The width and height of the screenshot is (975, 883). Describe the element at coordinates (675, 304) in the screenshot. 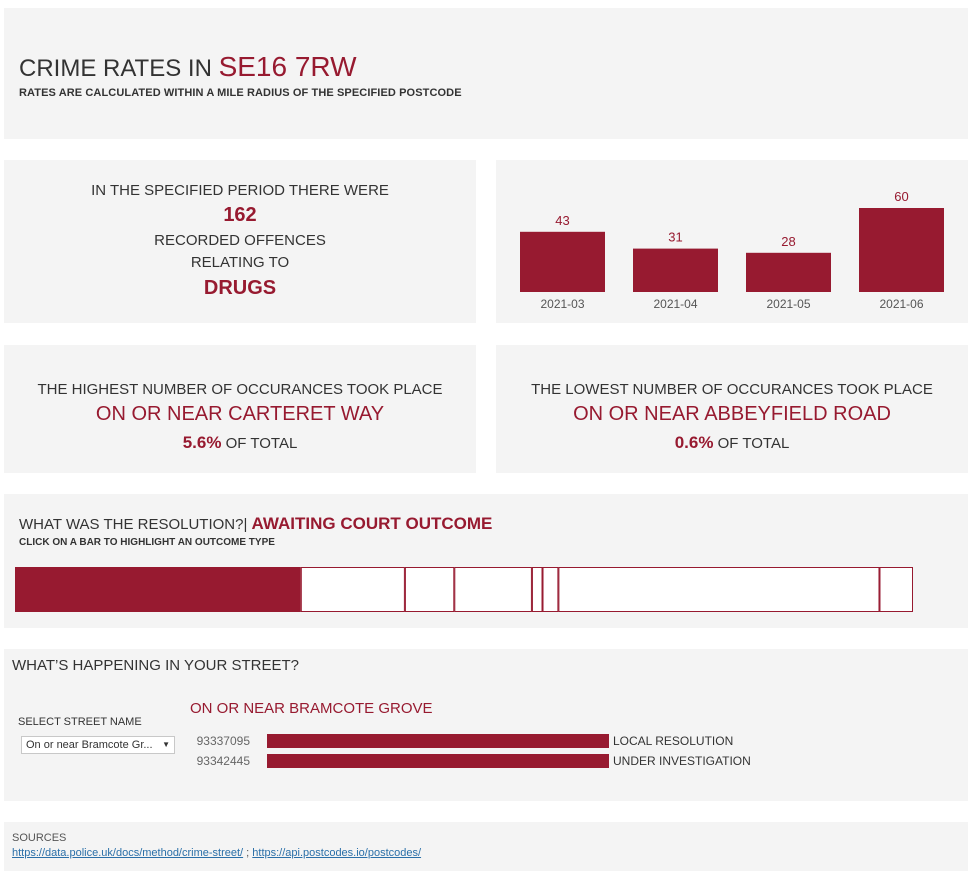

I see `month-tick-label: 2021-04` at that location.